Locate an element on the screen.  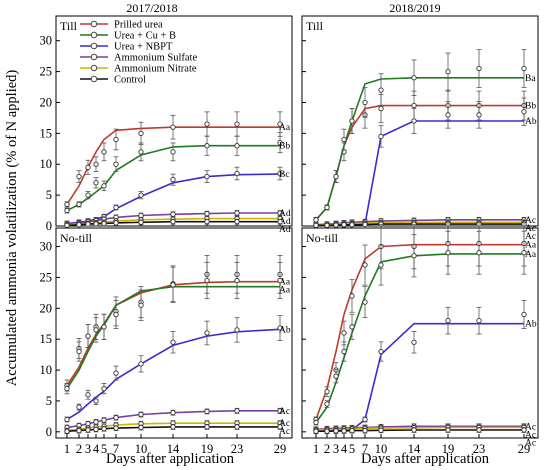
legend-label: Prilled urea is located at coordinates (138, 25).